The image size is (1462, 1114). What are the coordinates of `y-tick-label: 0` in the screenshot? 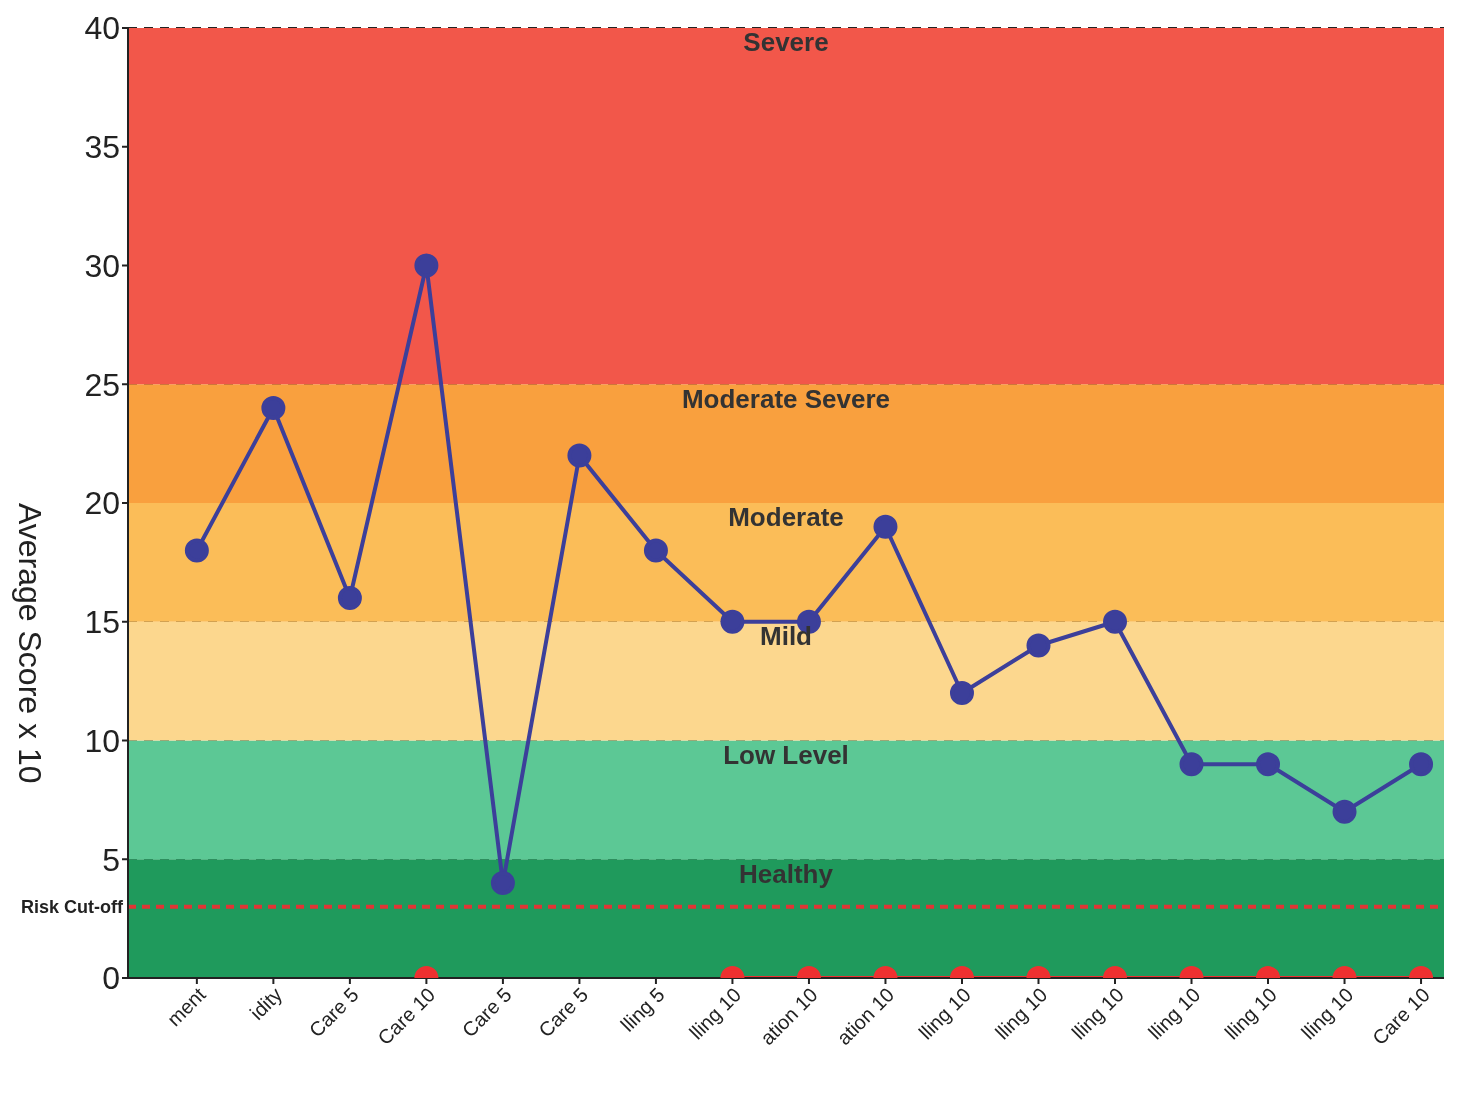 It's located at (111, 978).